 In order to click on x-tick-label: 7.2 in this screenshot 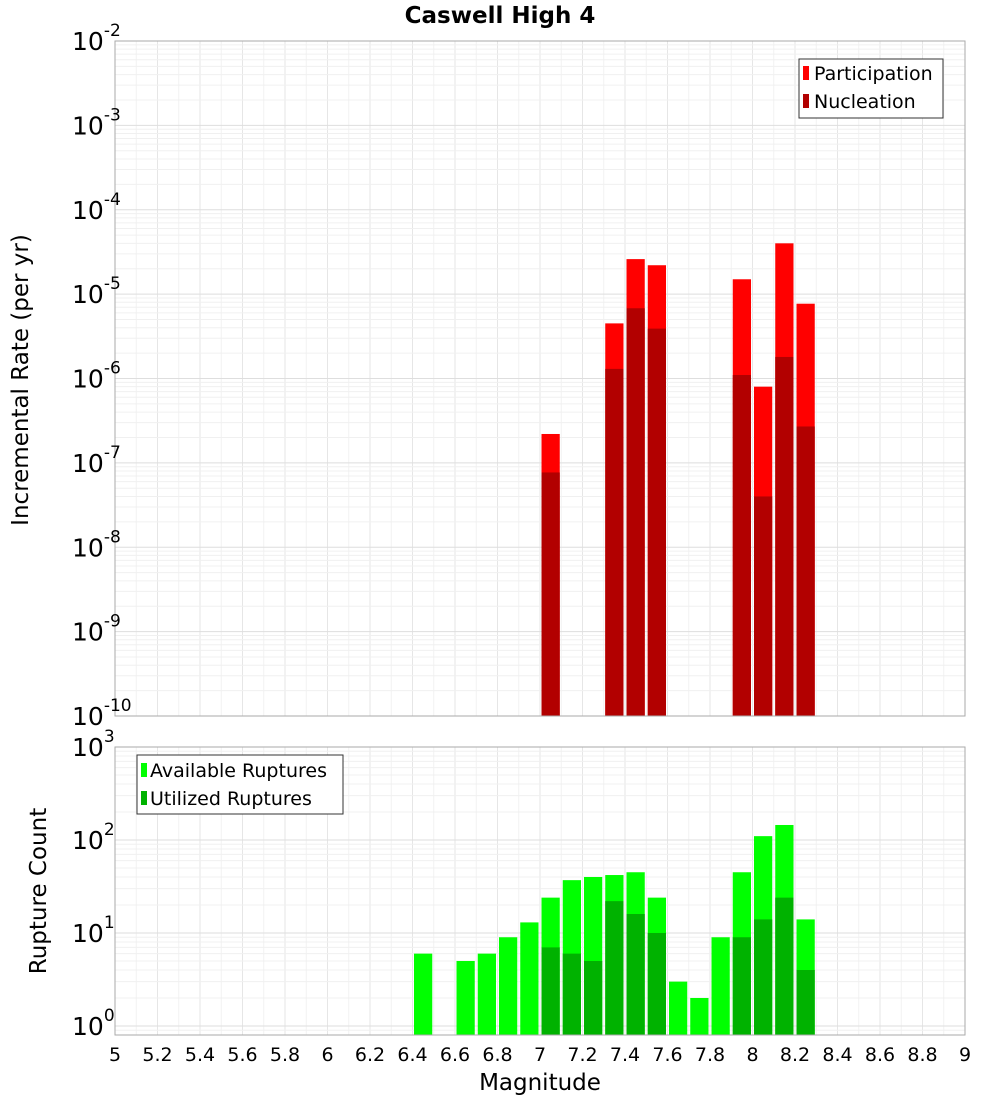, I will do `click(582, 1055)`.